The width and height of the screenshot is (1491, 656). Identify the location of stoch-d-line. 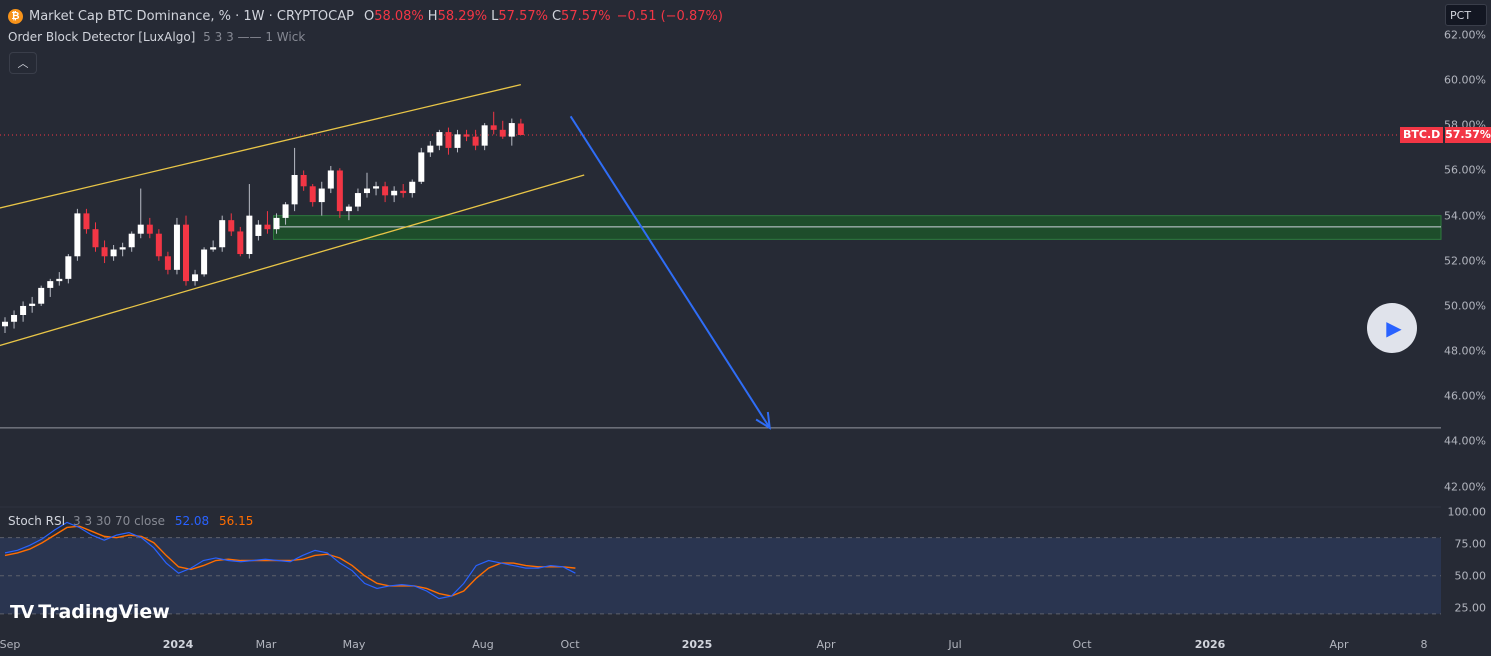
(290, 561).